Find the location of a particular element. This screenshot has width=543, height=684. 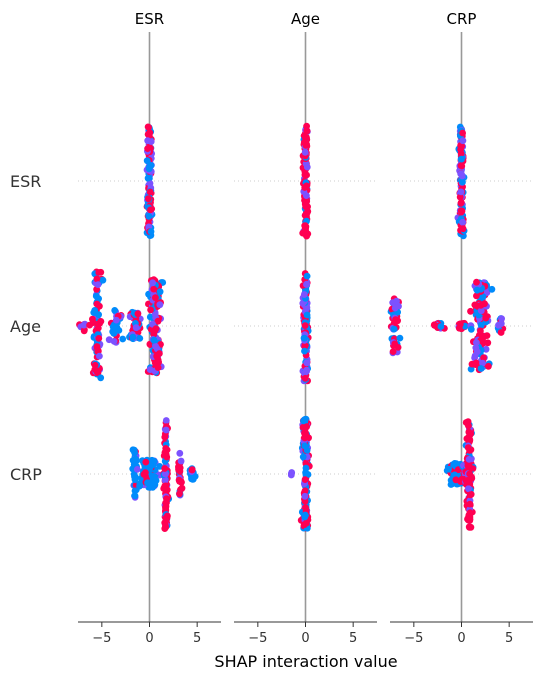

y-label-age: Age is located at coordinates (25, 326).